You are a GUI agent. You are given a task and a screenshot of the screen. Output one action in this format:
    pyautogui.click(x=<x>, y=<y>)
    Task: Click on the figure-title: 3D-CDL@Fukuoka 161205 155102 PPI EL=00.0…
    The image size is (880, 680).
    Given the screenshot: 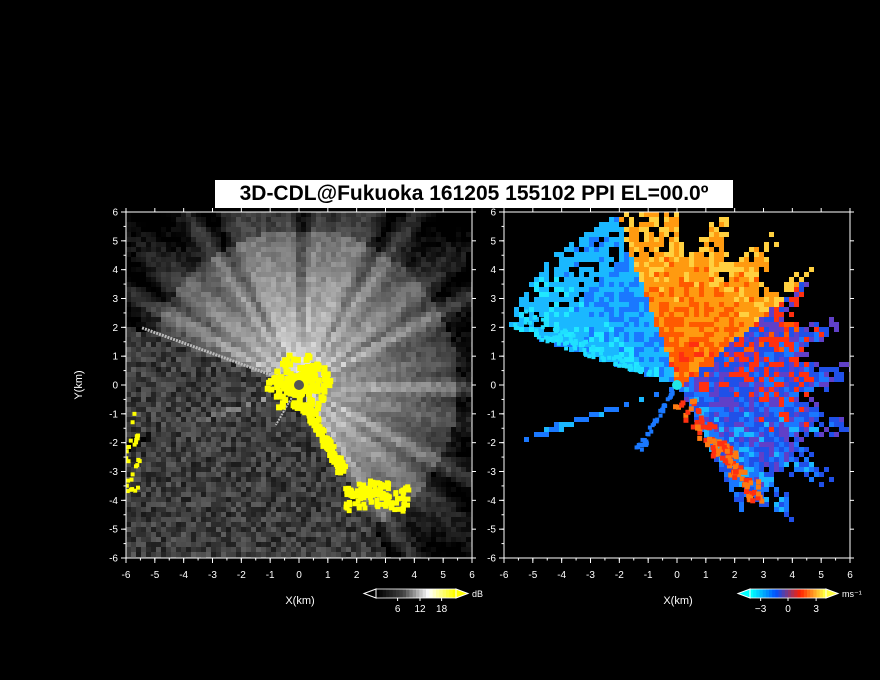 What is the action you would take?
    pyautogui.click(x=474, y=194)
    